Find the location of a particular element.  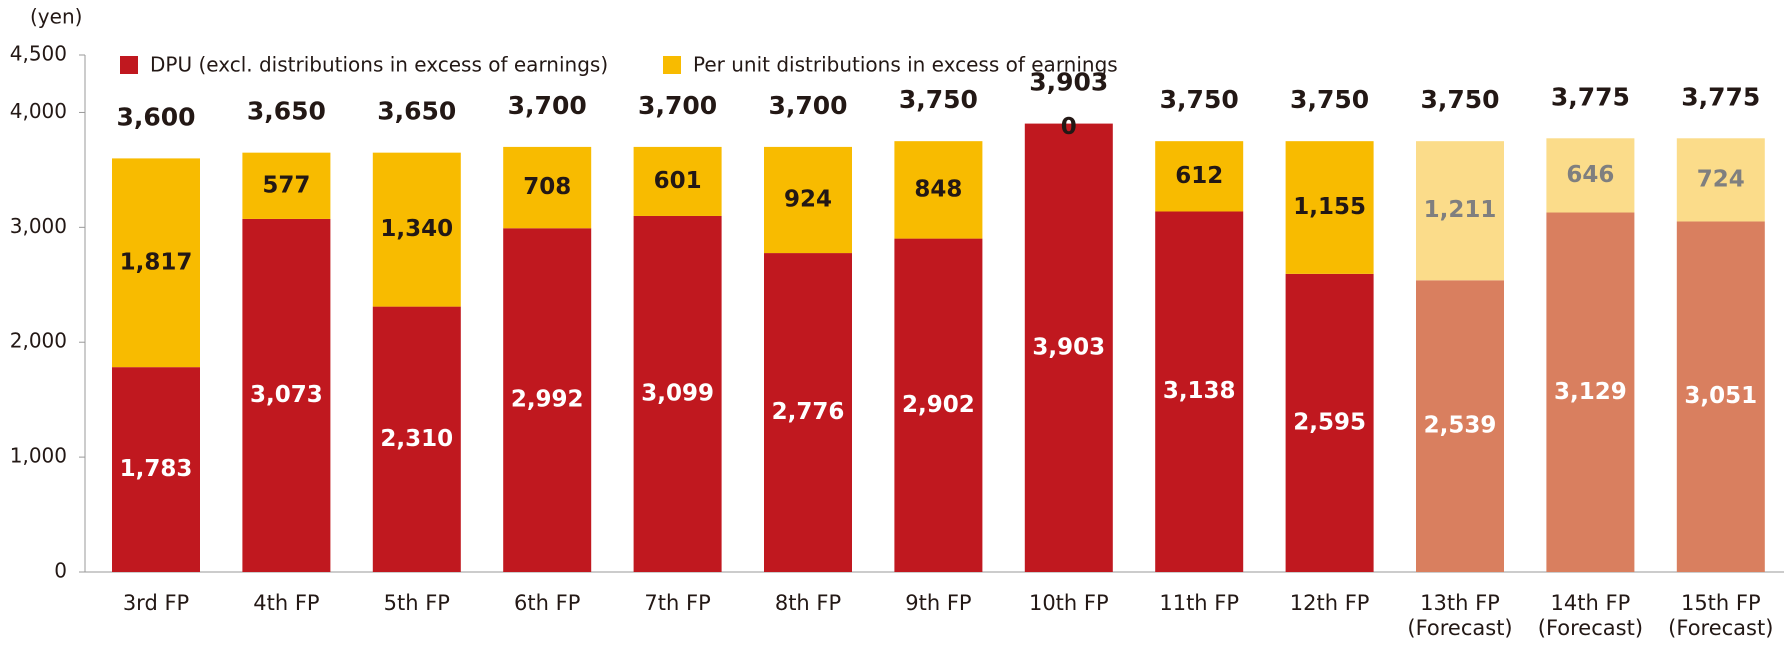

x-tick-label: 10th FP is located at coordinates (1069, 603).